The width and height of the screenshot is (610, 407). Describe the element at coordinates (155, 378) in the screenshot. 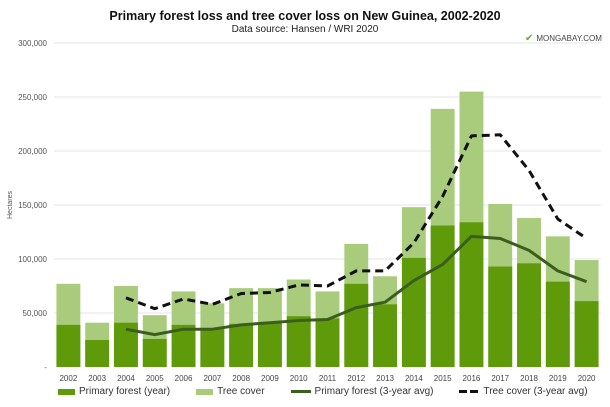

I see `x-tick-label: 2005` at that location.